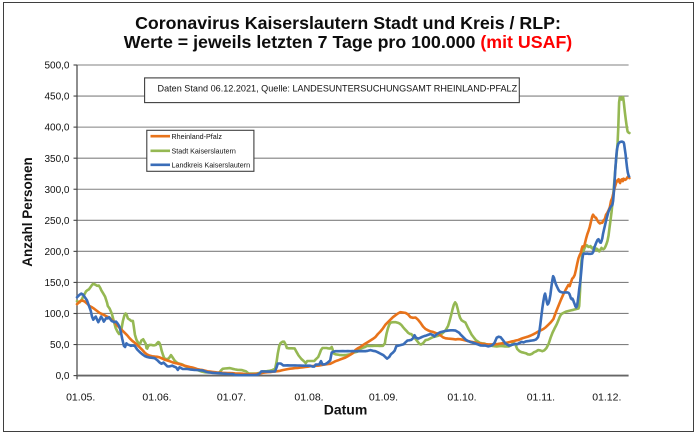  What do you see at coordinates (231, 398) in the screenshot?
I see `svg-text: 01.07.` at bounding box center [231, 398].